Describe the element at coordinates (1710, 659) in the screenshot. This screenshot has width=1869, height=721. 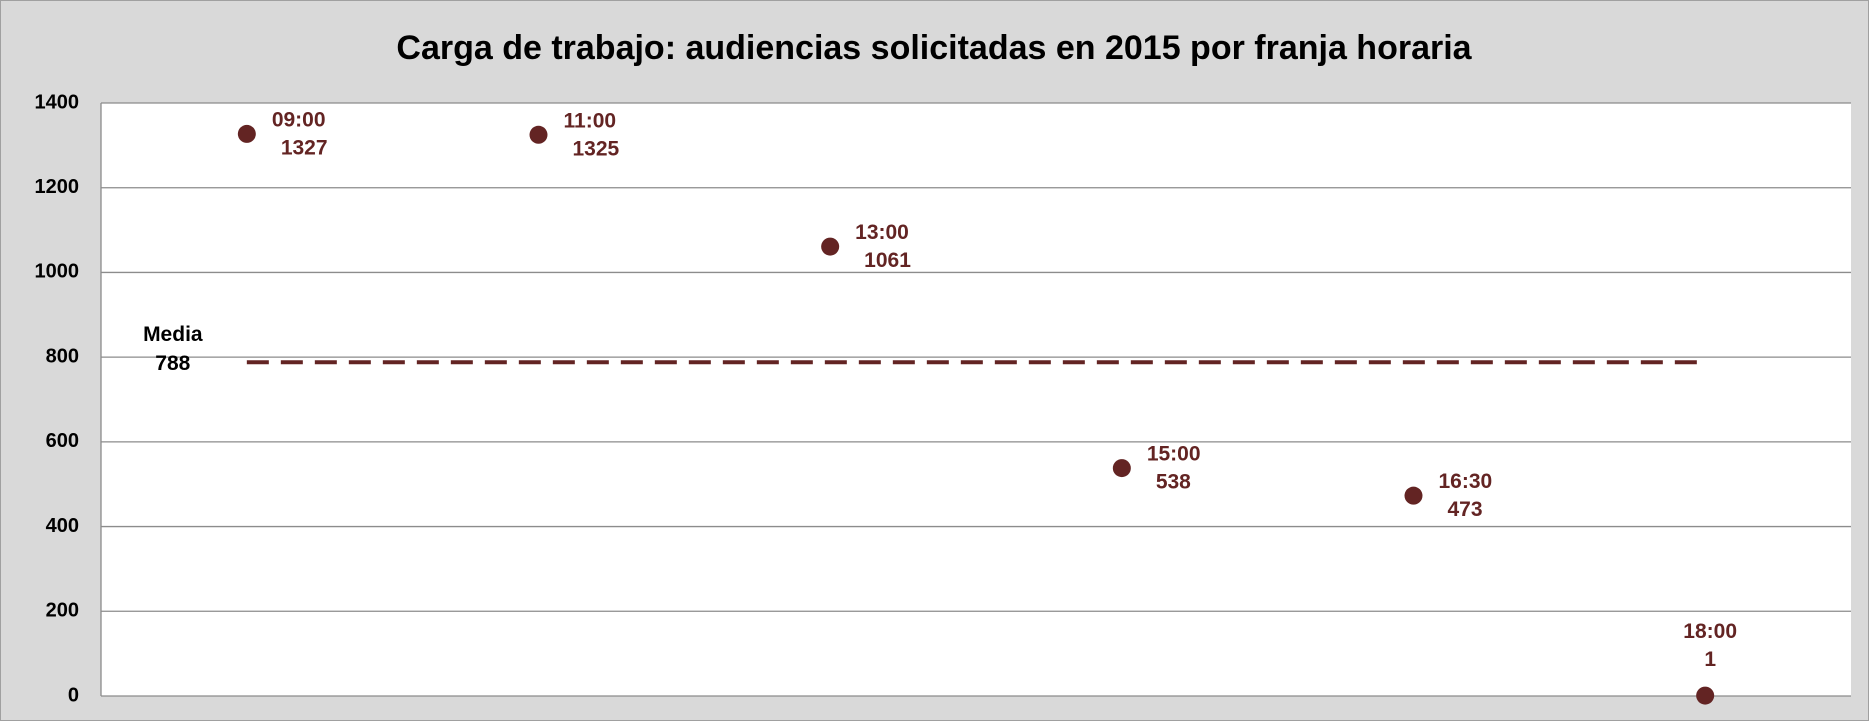
I see `point-value-label: 1` at that location.